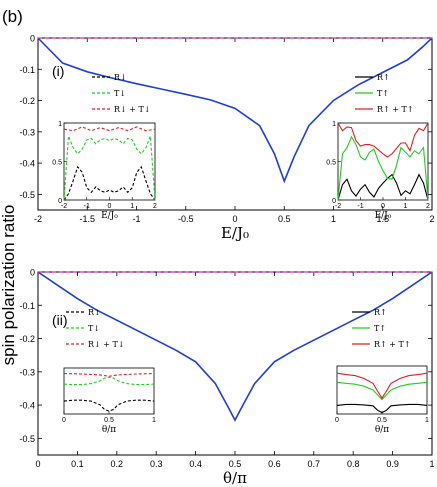  Describe the element at coordinates (156, 464) in the screenshot. I see `x-tick-label: 0.3` at that location.